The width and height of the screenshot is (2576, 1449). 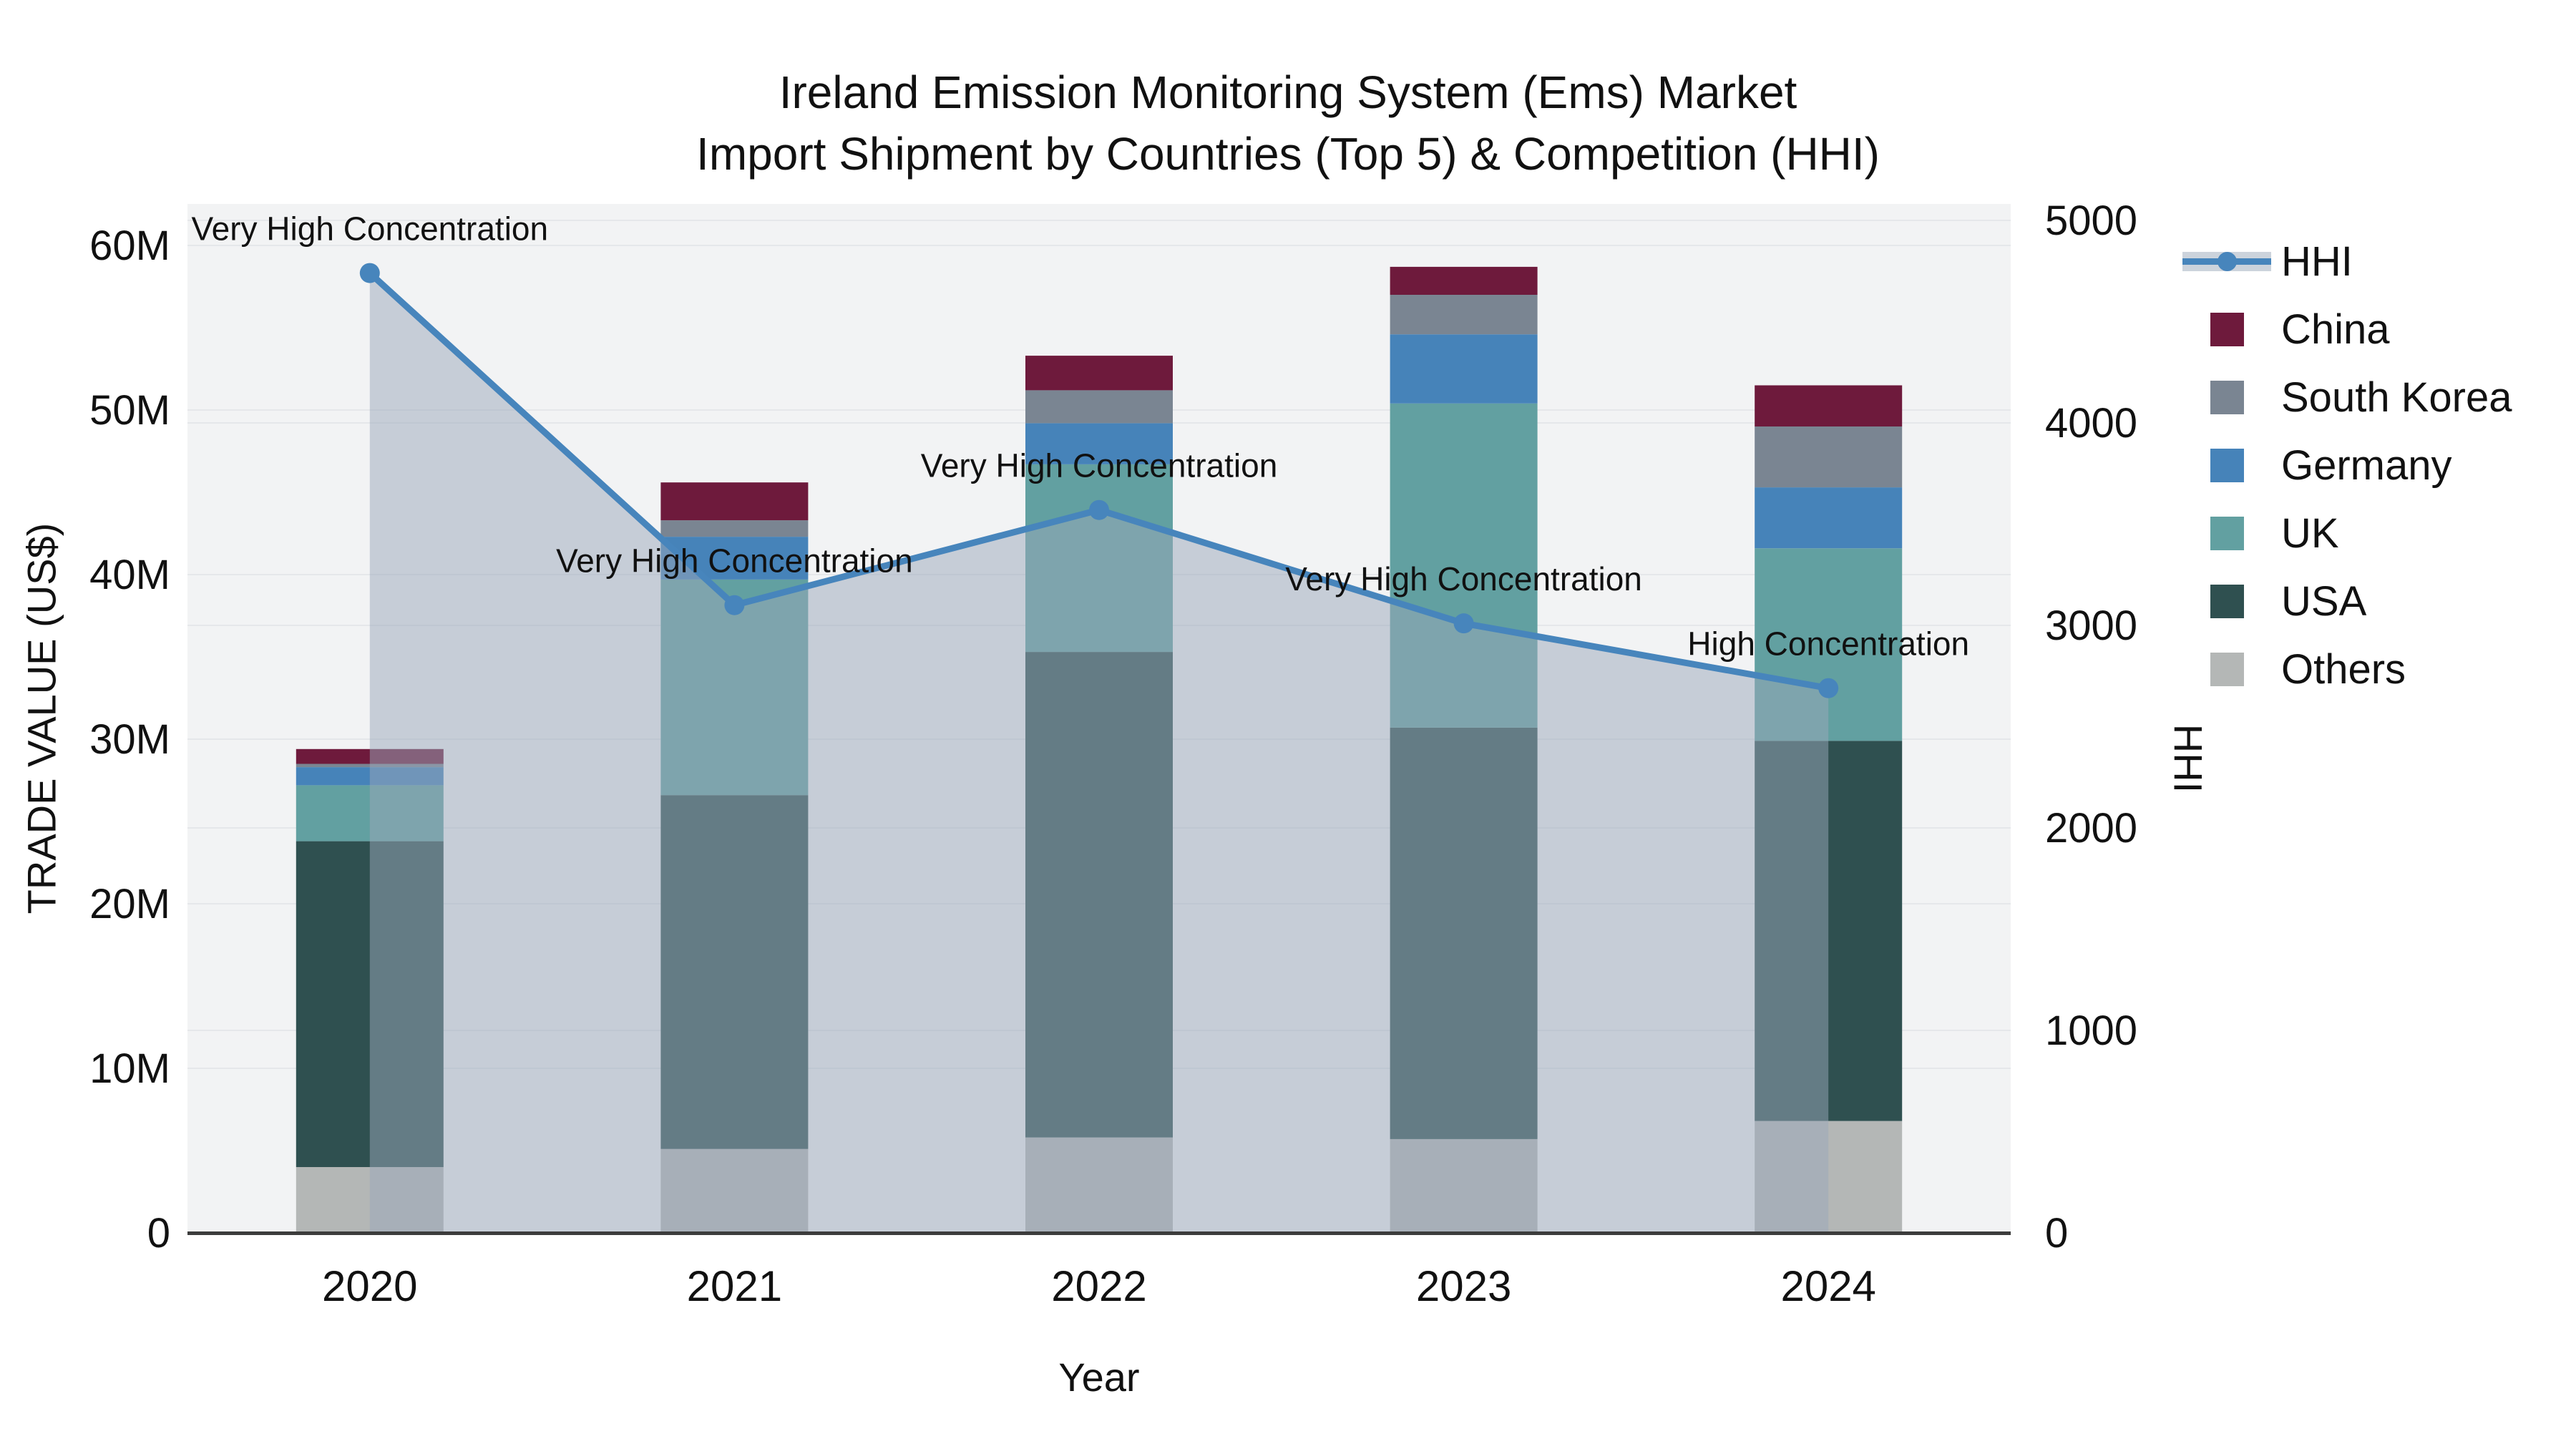 I want to click on annotation-2024: High Concentration, so click(x=1828, y=644).